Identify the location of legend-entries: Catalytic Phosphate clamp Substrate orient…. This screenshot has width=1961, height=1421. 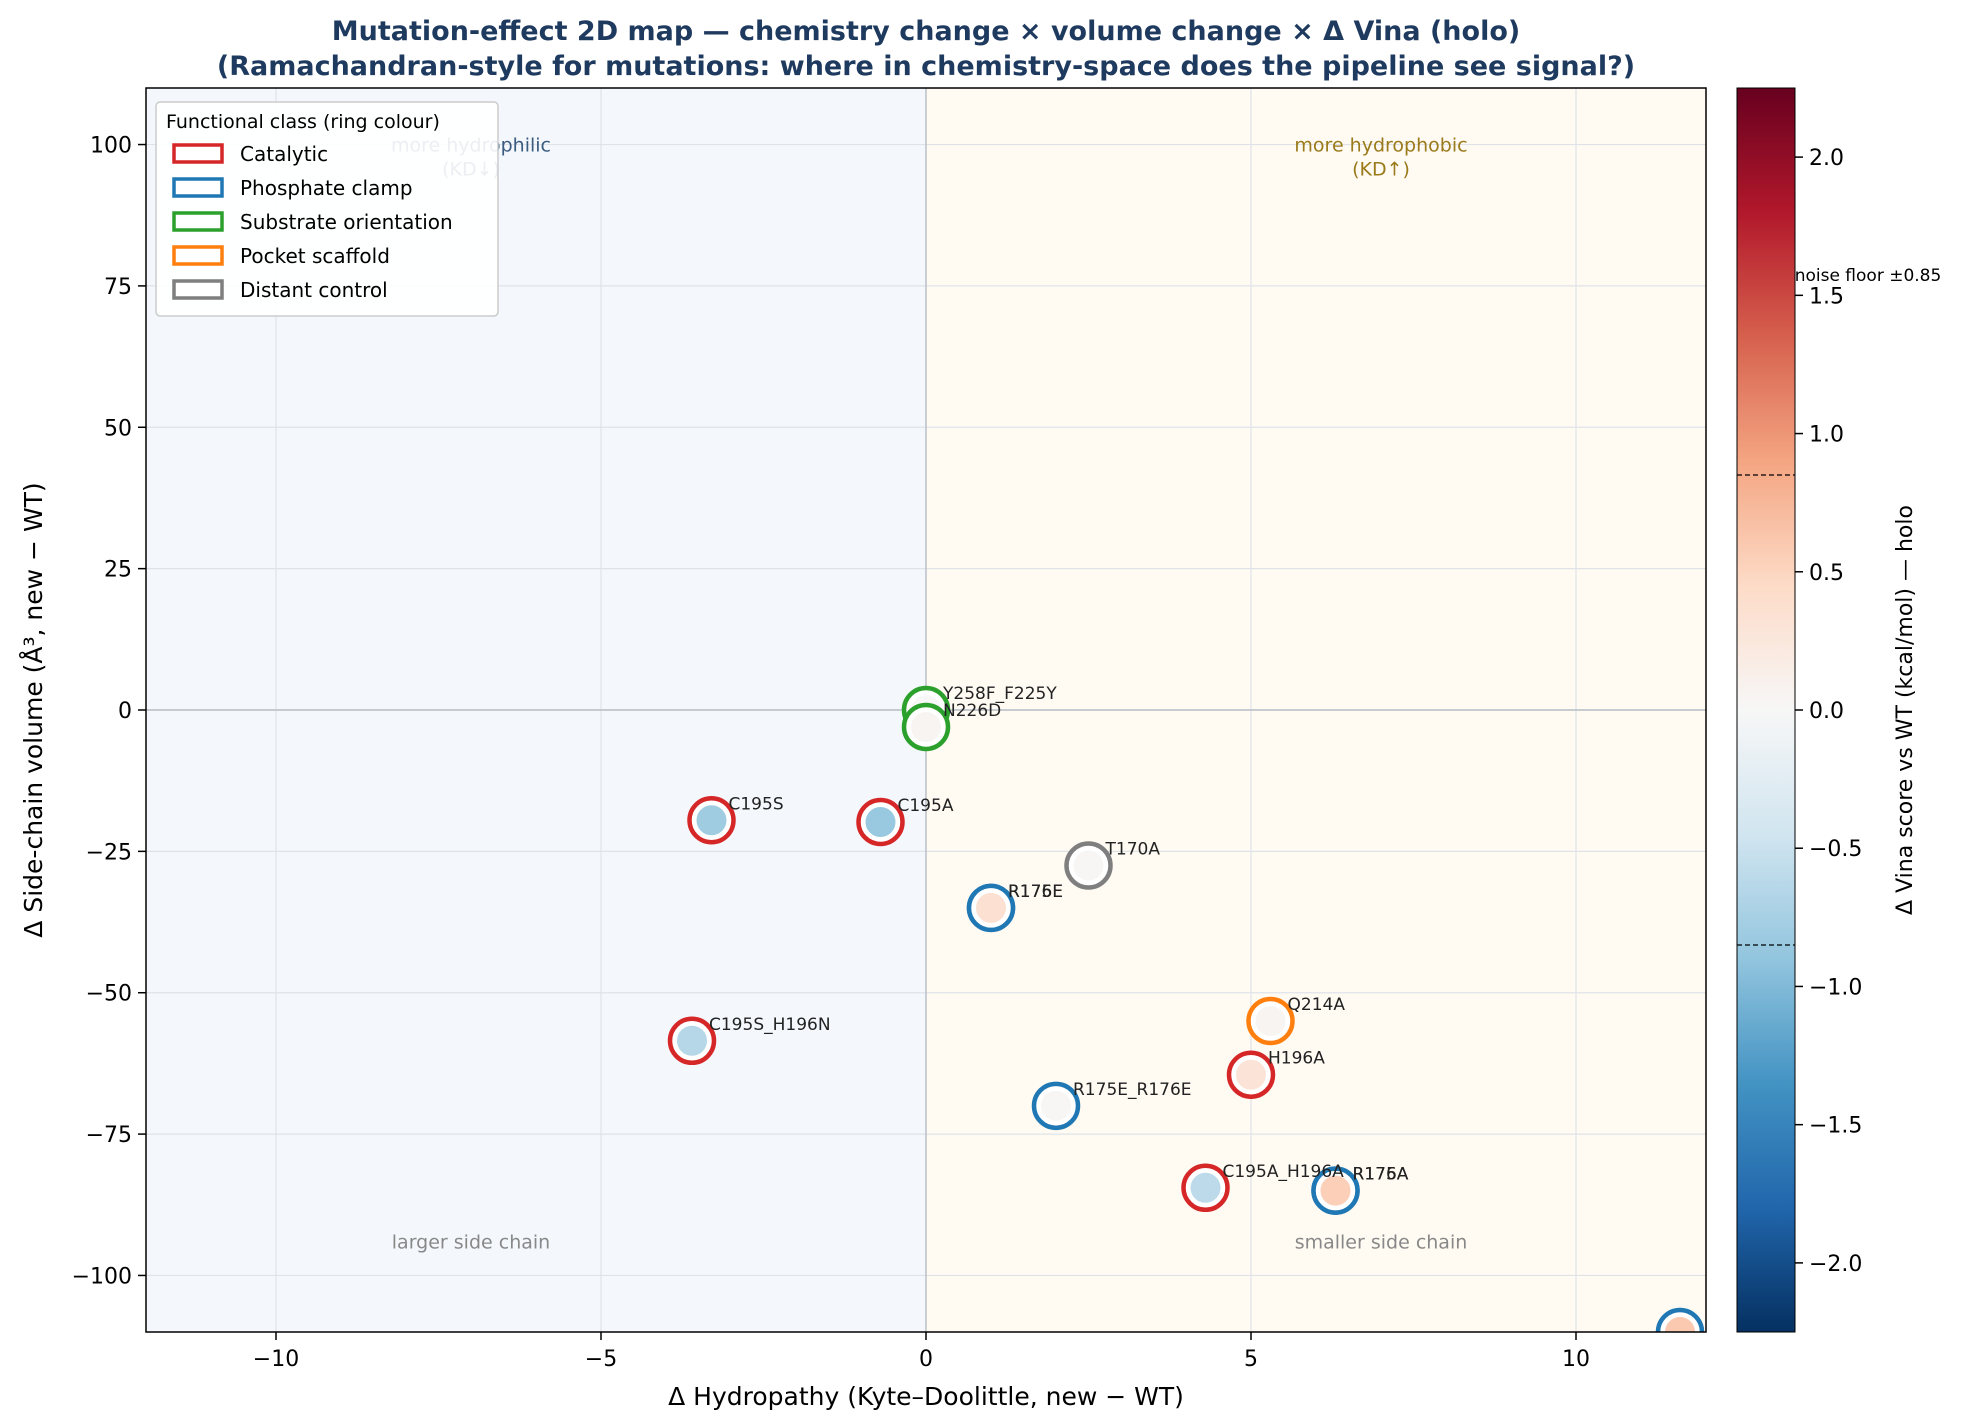
(312, 222).